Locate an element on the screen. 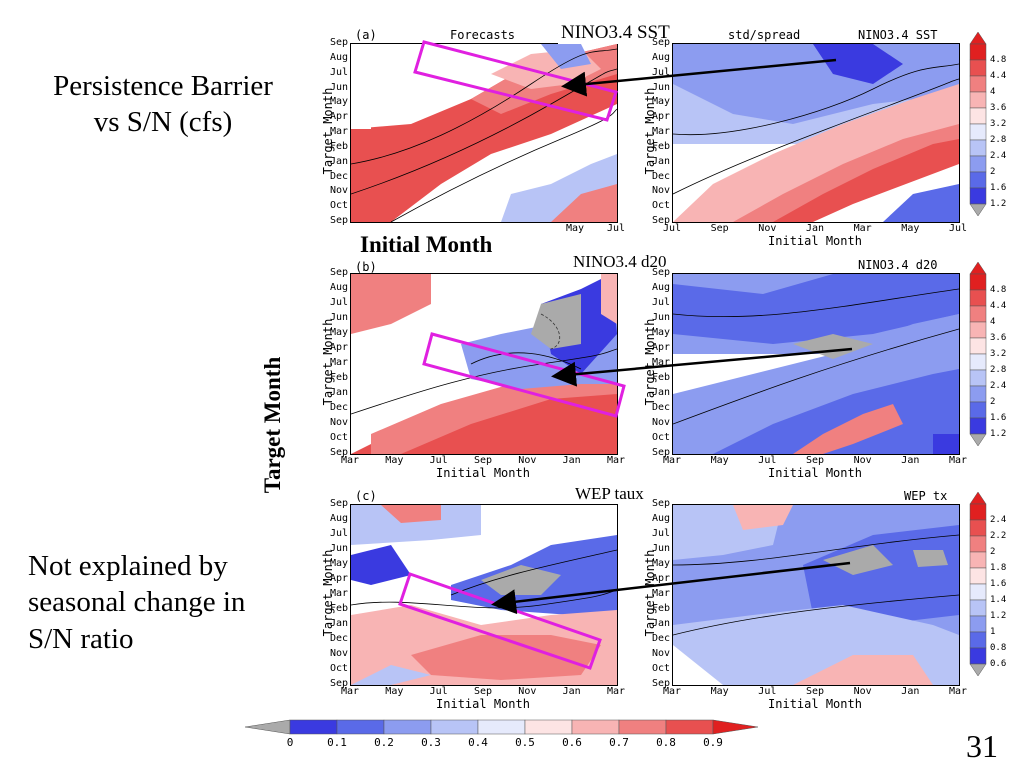 The height and width of the screenshot is (768, 1024). row1-left-letter: (a) is located at coordinates (366, 35).